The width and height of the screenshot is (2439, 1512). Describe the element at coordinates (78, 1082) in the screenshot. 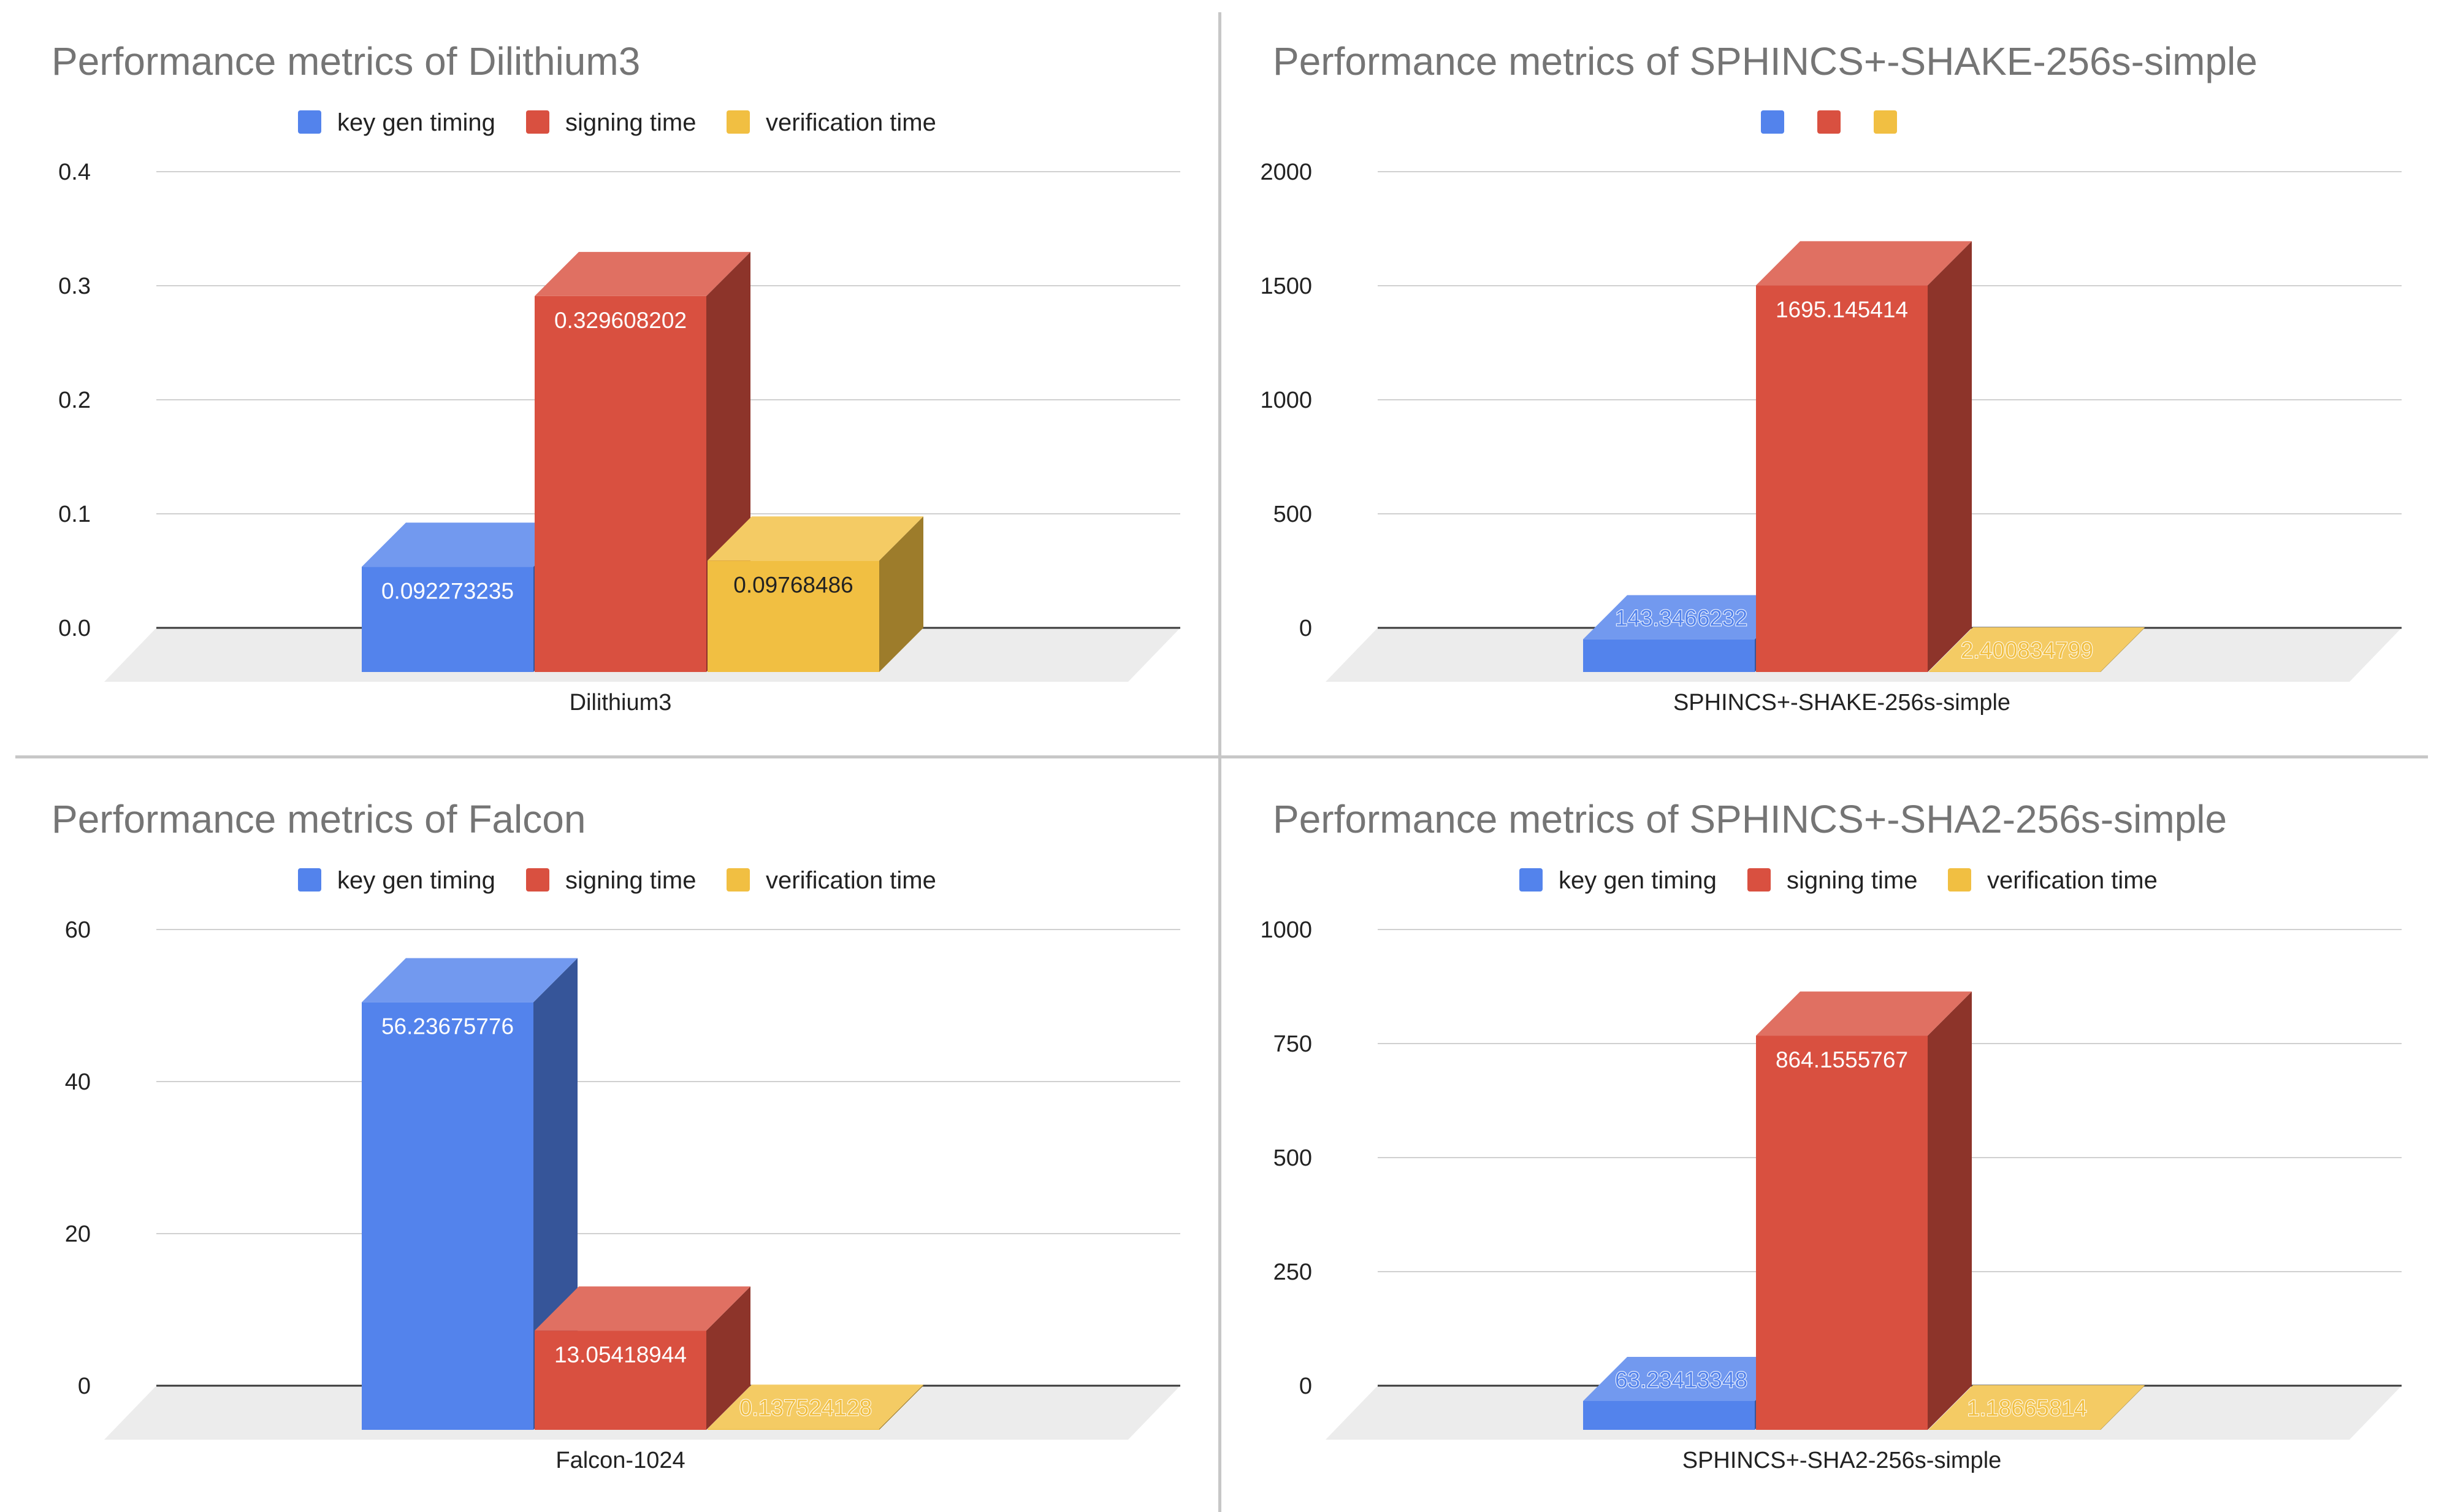

I see `y-tick-label: 40` at that location.